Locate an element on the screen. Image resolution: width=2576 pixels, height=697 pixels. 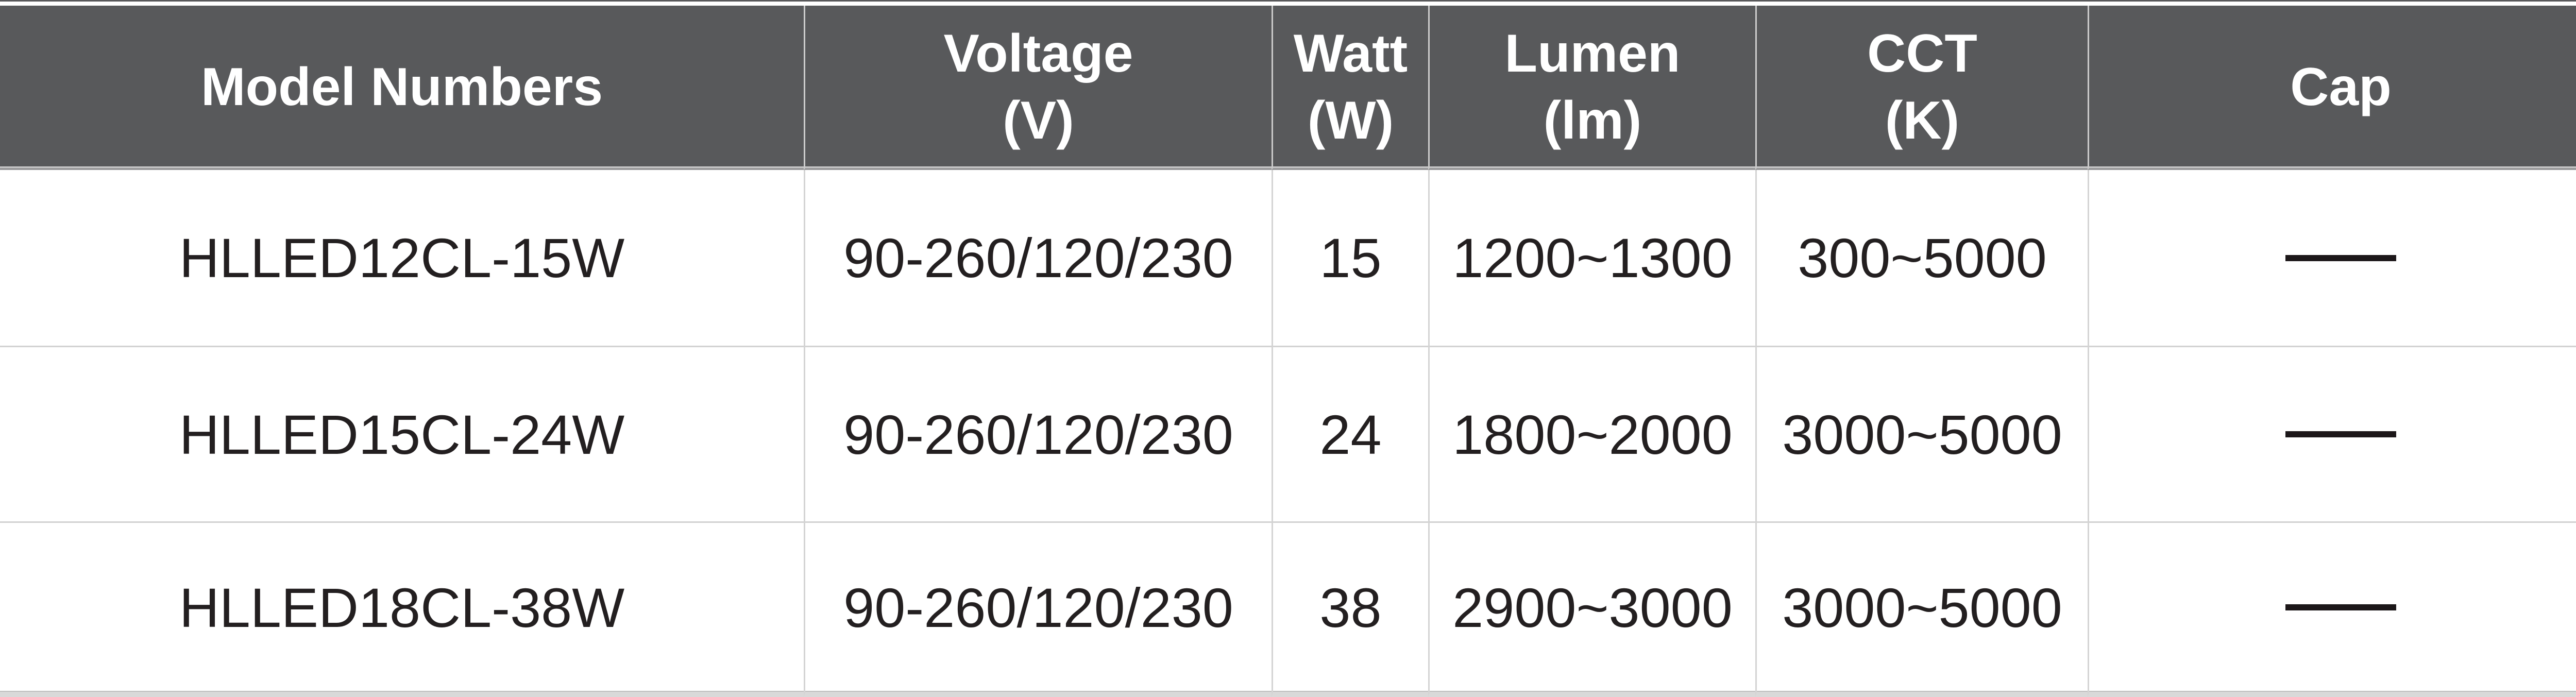
cell-model: HLLED18CL-38W is located at coordinates (402, 609).